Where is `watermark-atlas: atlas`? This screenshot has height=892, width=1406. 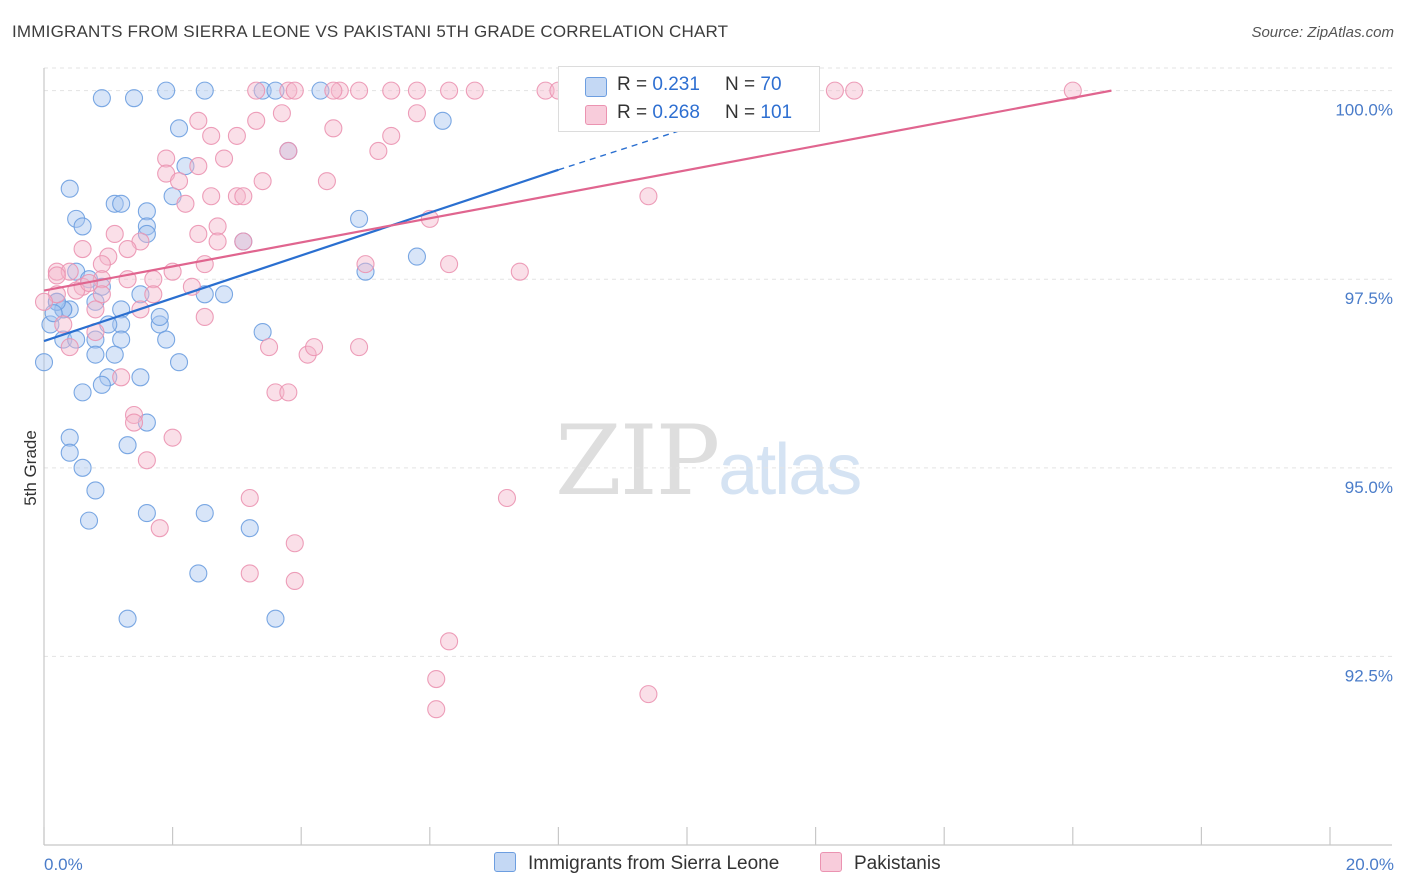
watermark-atlas: atlas is located at coordinates (790, 470).